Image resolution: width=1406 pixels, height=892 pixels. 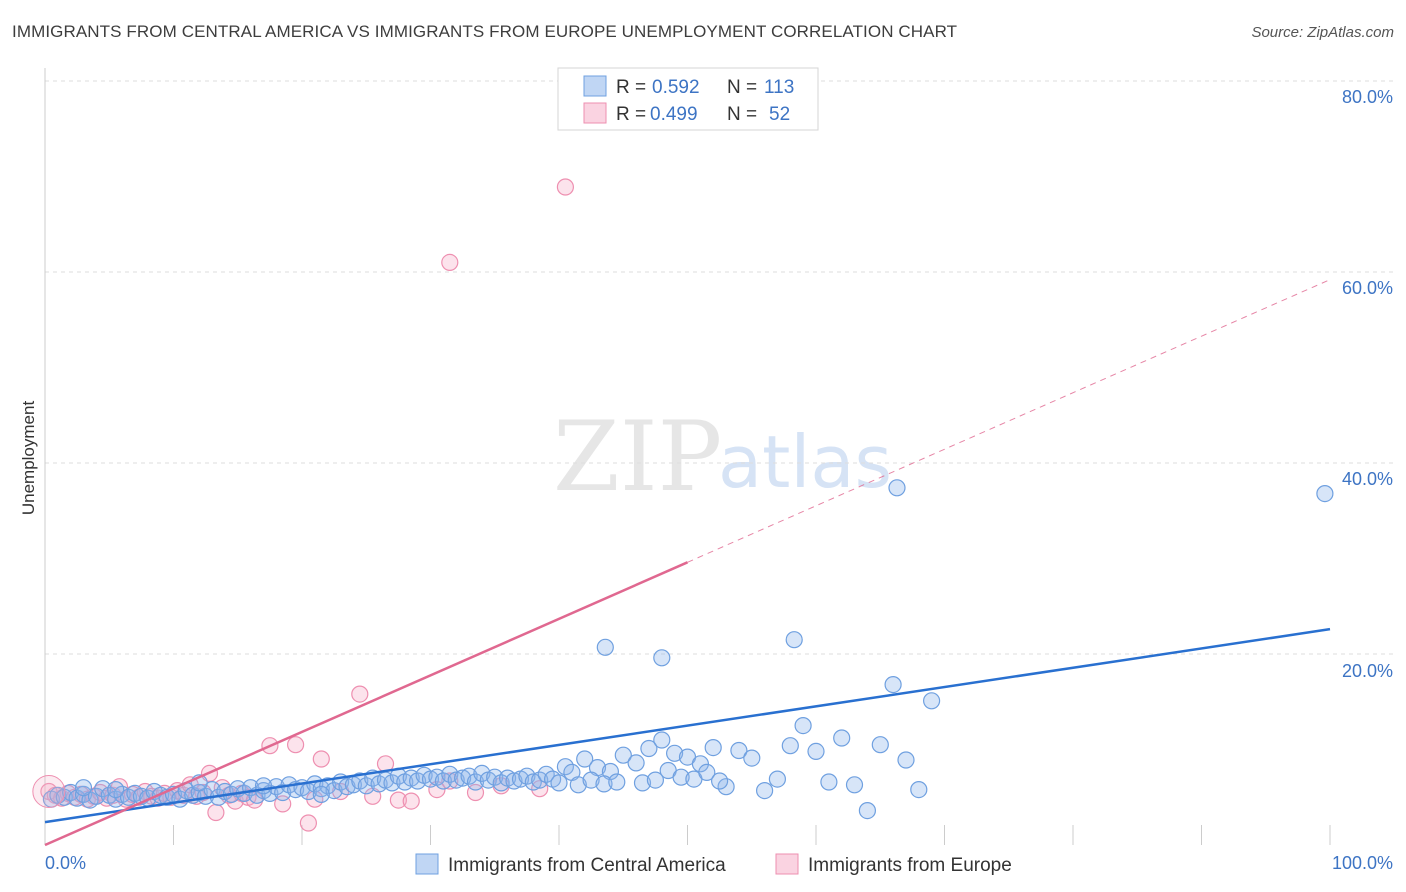 What do you see at coordinates (910, 865) in the screenshot?
I see `series-legend-label-pink: Immigrants from Europe` at bounding box center [910, 865].